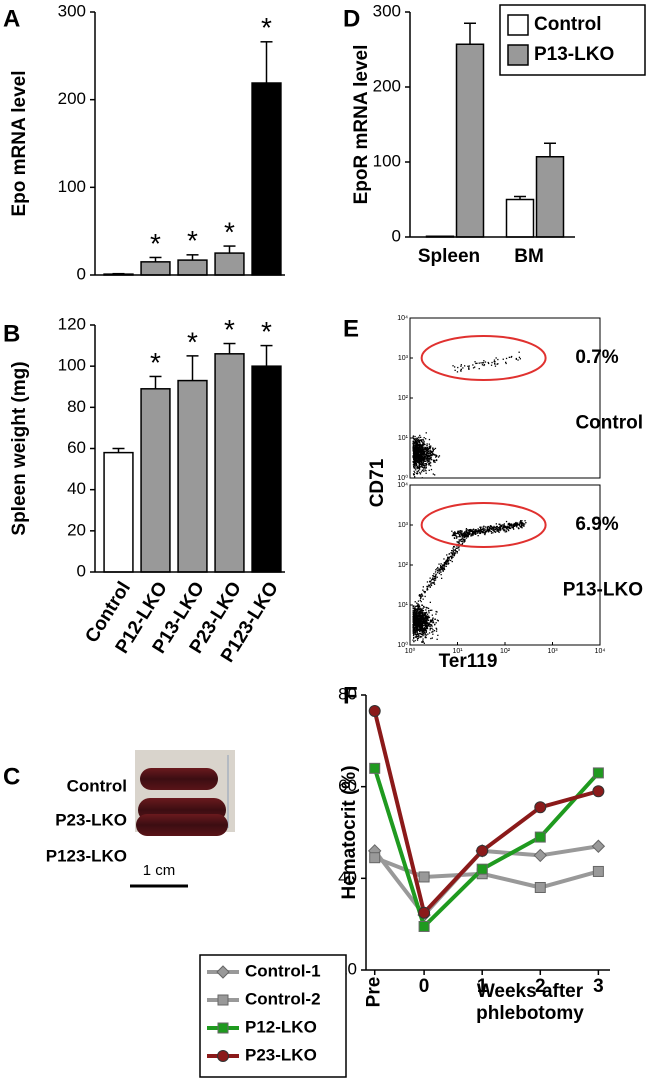  I want to click on y-tick-label: 120, so click(72, 323).